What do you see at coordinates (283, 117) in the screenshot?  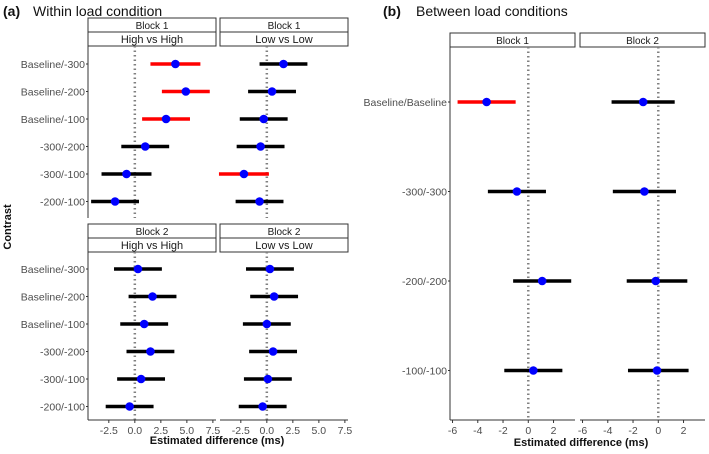 I see `facet-a_b1_ll: Block 1 Low vs Low` at bounding box center [283, 117].